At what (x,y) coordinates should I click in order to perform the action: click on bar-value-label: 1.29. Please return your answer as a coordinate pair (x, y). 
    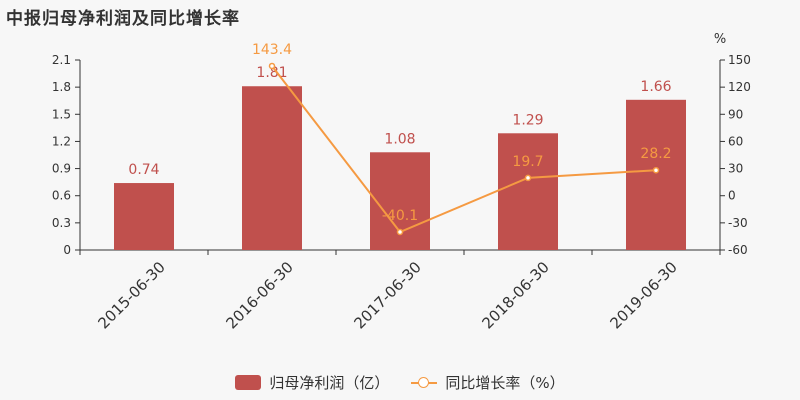
    Looking at the image, I should click on (527, 120).